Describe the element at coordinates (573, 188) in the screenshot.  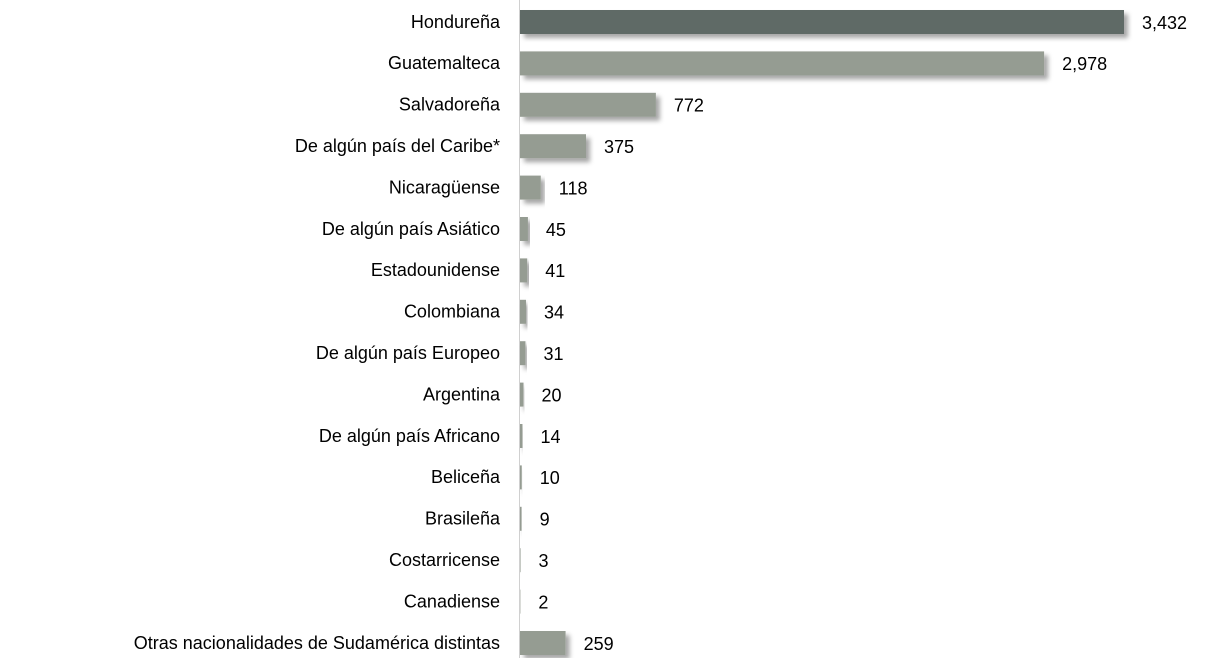
I see `value-label: 118` at that location.